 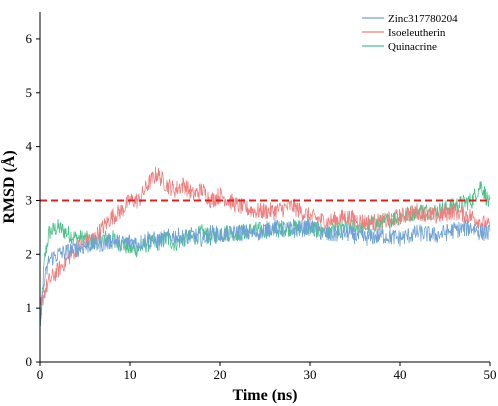 What do you see at coordinates (29, 199) in the screenshot?
I see `y-tick-label: 3` at bounding box center [29, 199].